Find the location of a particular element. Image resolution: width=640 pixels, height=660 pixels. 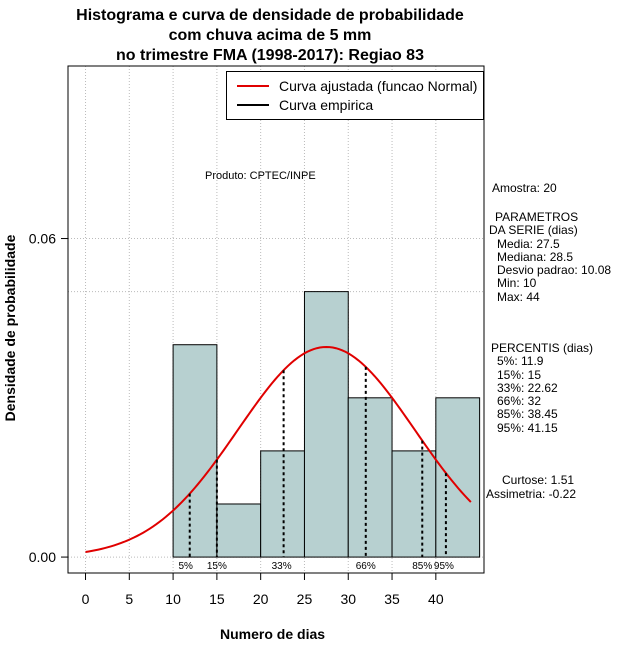

legend-item-normal: Curva ajustada (funcao Normal) is located at coordinates (357, 86).